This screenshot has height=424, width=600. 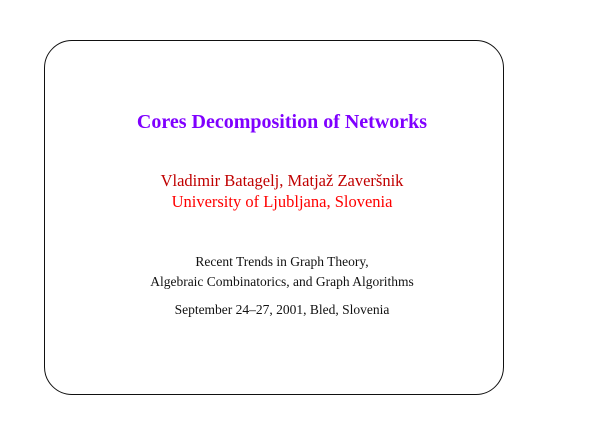 I want to click on date-and-place: September 24–27, 2001, Bled, Slovenia, so click(x=282, y=309).